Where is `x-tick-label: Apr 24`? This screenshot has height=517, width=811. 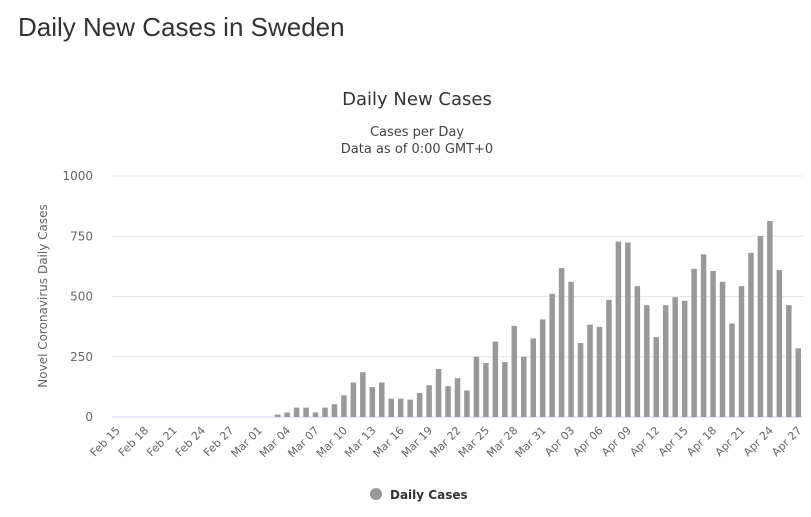
x-tick-label: Apr 24 is located at coordinates (758, 441).